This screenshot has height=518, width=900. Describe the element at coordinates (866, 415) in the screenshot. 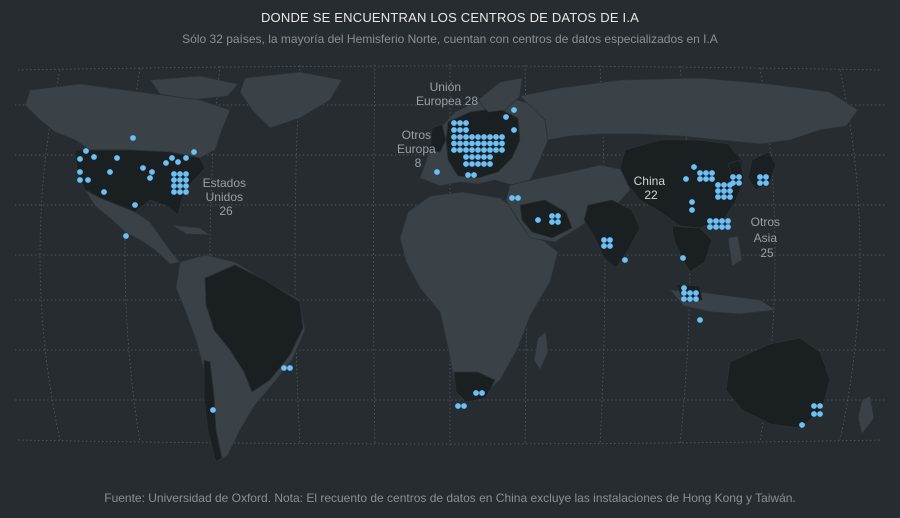

I see `new-zealand` at that location.